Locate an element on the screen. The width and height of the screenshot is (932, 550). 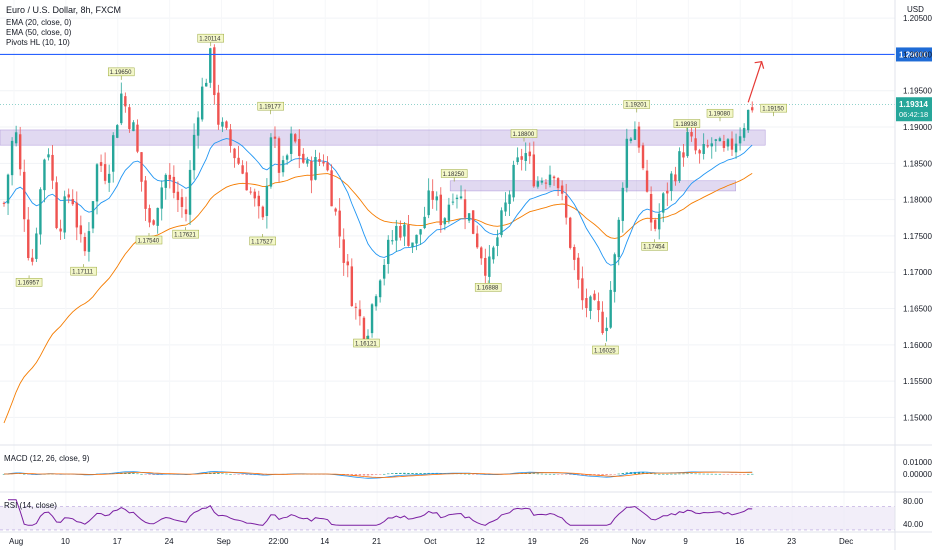
pivot-label: 1.16025 is located at coordinates (605, 351).